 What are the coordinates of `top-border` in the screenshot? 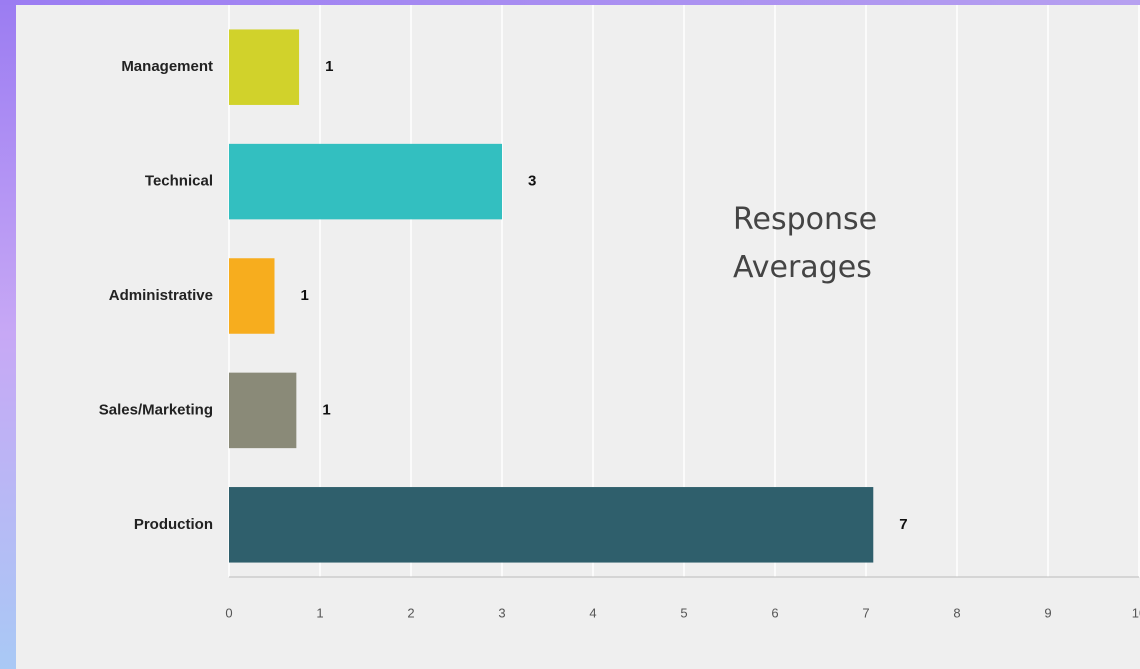 It's located at (570, 2).